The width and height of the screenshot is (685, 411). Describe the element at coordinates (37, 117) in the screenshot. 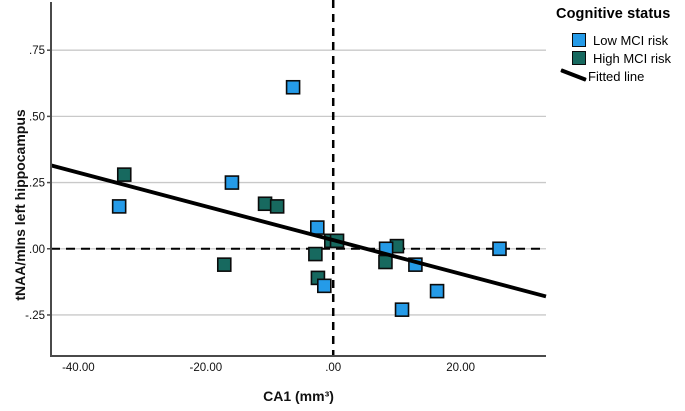

I see `y-tick-label: .50` at that location.